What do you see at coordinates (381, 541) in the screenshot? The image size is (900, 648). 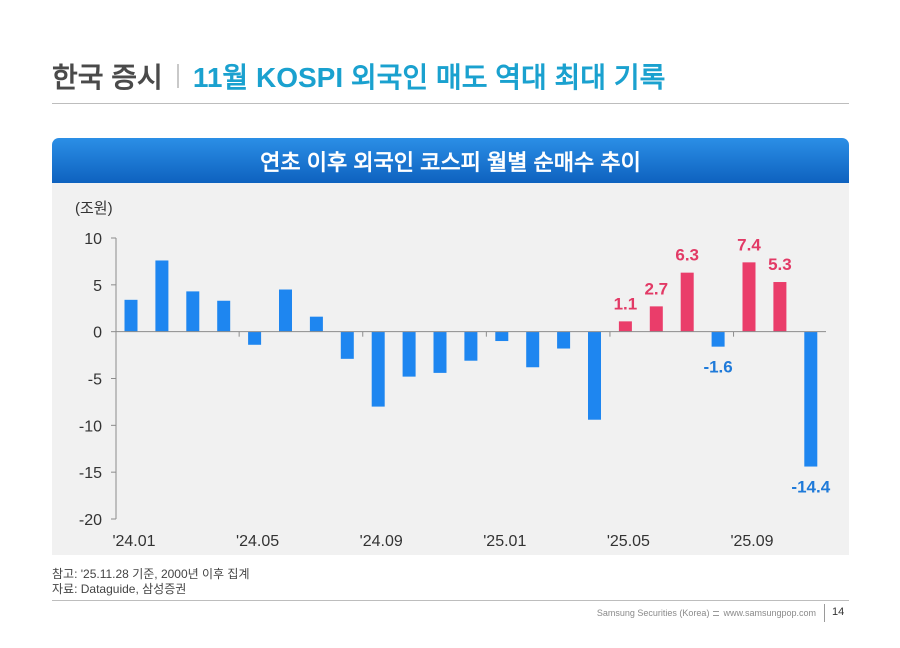 I see `x-tick-label: '24.09` at bounding box center [381, 541].